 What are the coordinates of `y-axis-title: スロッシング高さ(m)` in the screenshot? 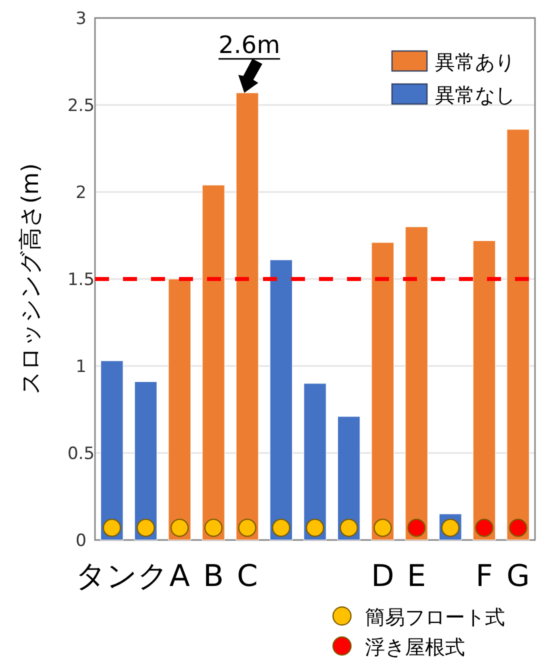 It's located at (31, 279).